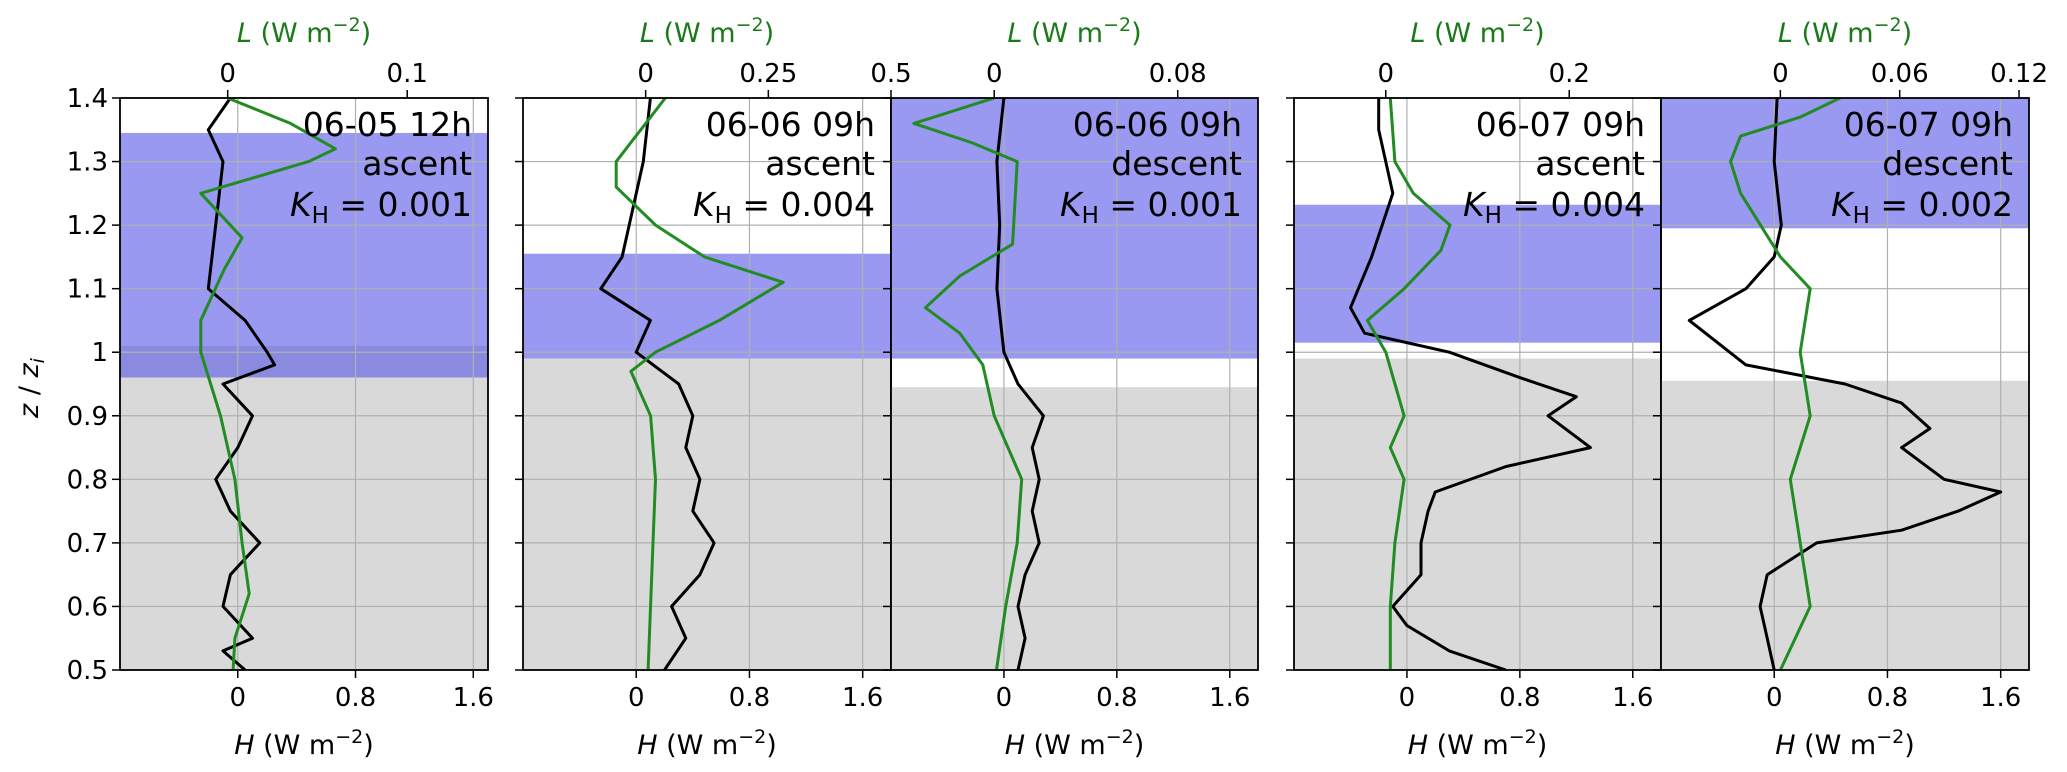 The width and height of the screenshot is (2067, 772). I want to click on y-tick-label: 0.9, so click(87, 417).